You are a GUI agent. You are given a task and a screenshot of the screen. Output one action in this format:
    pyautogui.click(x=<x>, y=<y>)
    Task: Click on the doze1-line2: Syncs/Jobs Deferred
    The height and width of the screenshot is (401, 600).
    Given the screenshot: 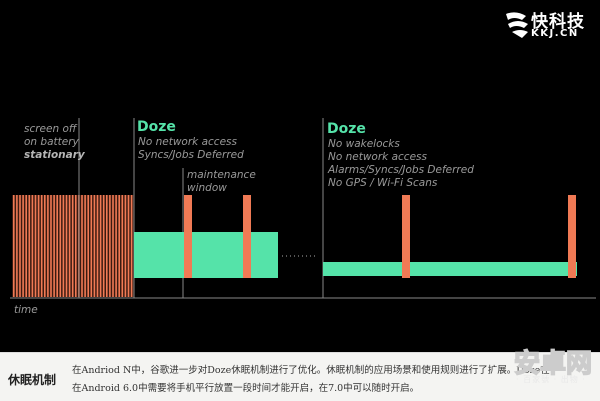 What is the action you would take?
    pyautogui.click(x=191, y=155)
    